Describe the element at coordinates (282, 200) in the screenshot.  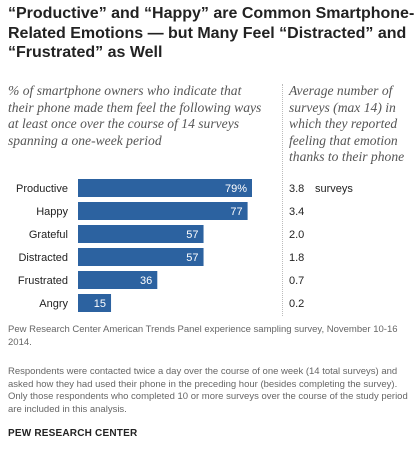
I see `column-divider` at that location.